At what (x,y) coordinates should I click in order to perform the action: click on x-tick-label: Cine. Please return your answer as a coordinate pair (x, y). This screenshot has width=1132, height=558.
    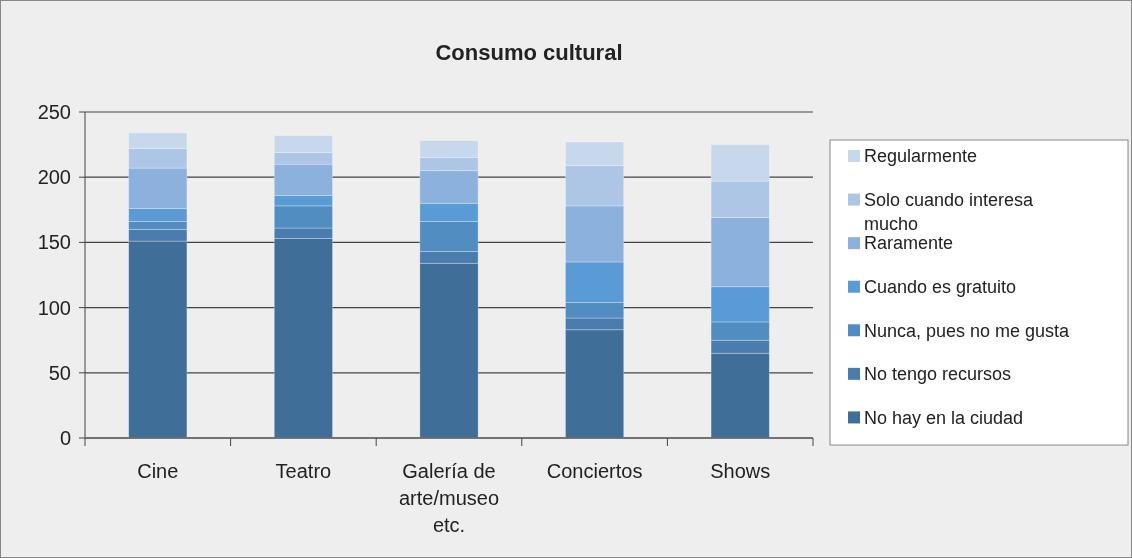
    Looking at the image, I should click on (158, 471).